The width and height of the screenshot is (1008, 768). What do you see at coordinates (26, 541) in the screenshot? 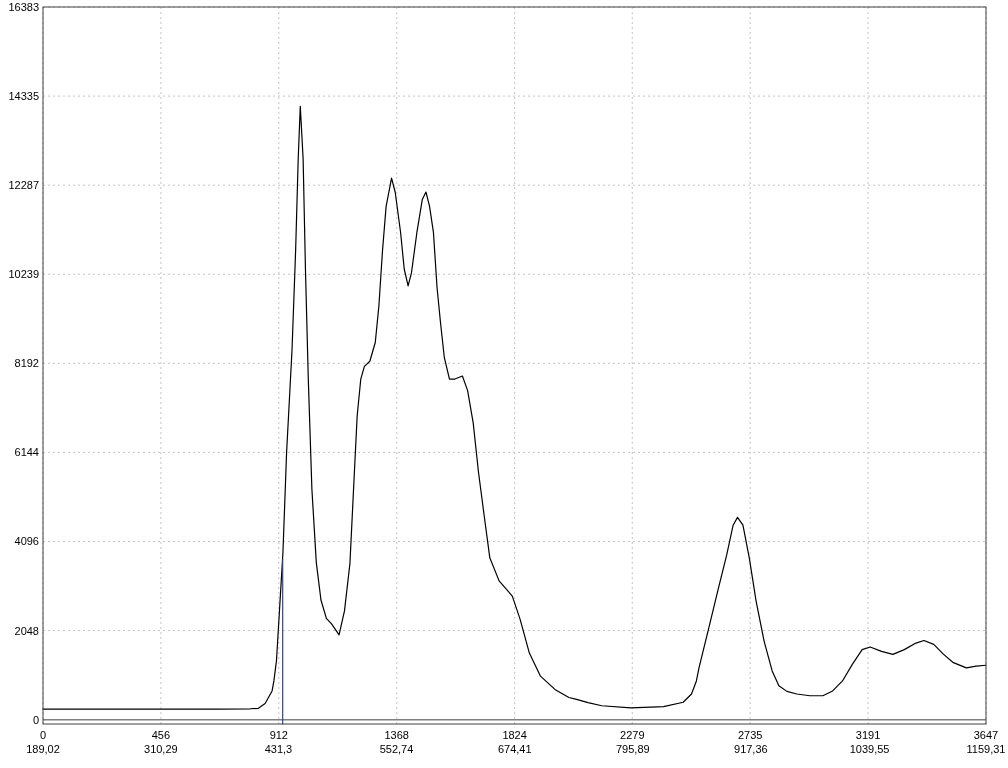
I see `y-tick-label: 4096` at bounding box center [26, 541].